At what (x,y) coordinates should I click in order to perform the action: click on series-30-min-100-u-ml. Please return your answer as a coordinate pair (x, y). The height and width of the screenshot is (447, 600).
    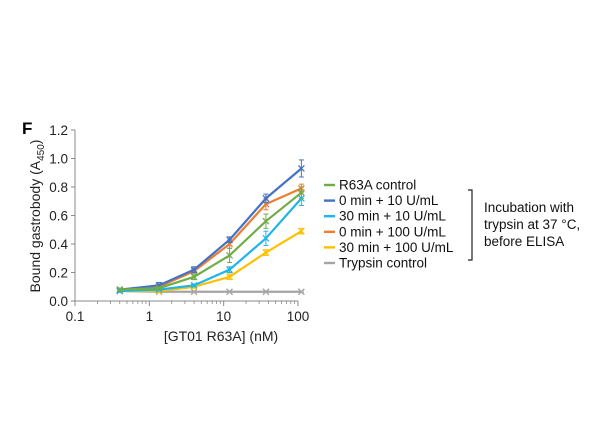
    Looking at the image, I should click on (210, 261).